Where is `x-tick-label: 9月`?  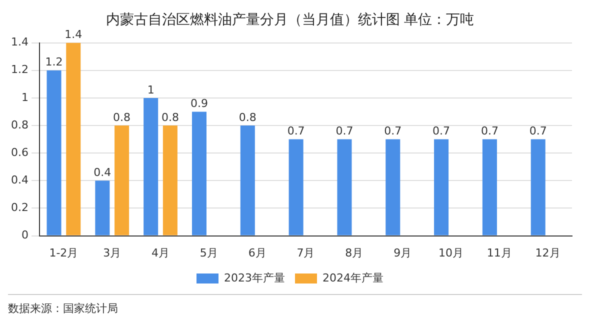
x-tick-label: 9月 is located at coordinates (403, 253).